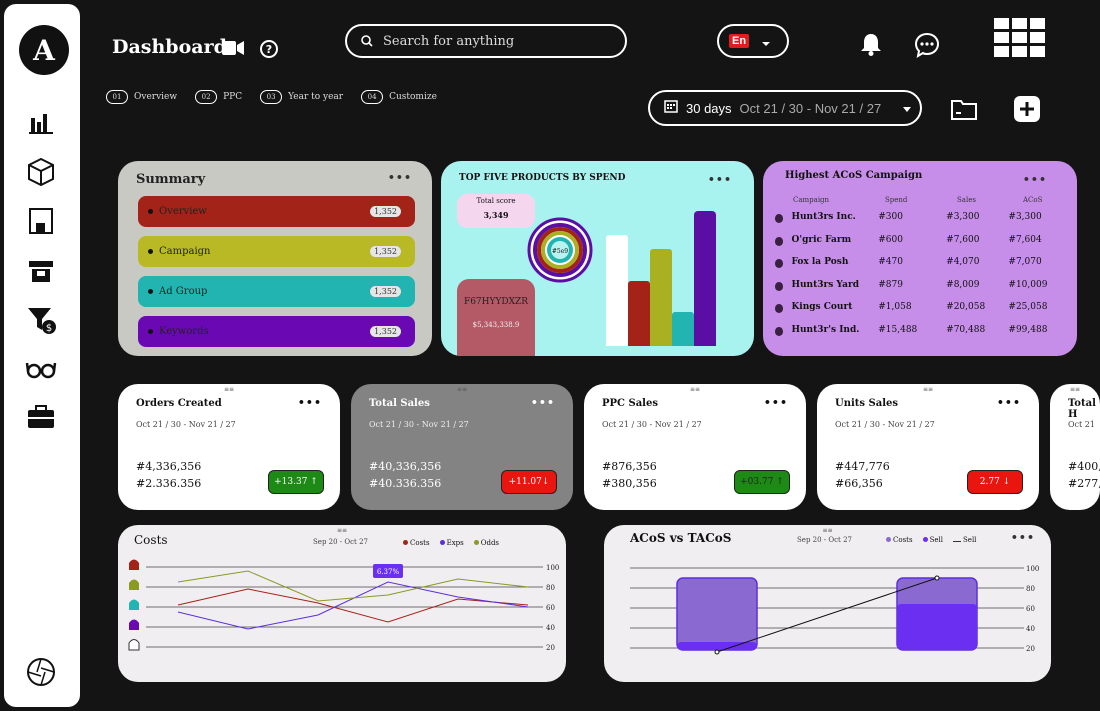  Describe the element at coordinates (276, 331) in the screenshot. I see `summary-item-keywords: Keywords 1,352` at that location.